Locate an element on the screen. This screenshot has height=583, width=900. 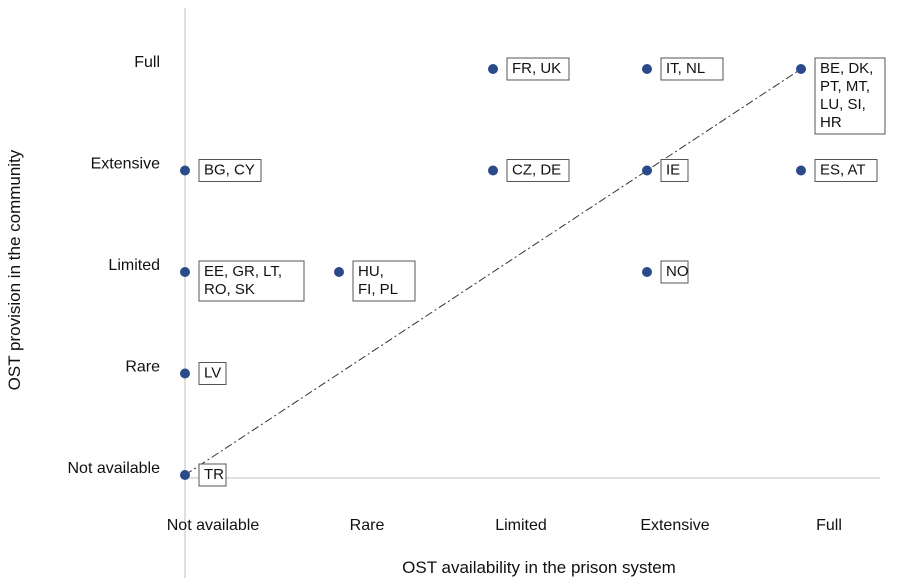
data-point-group: CZ, DE is located at coordinates (529, 170).